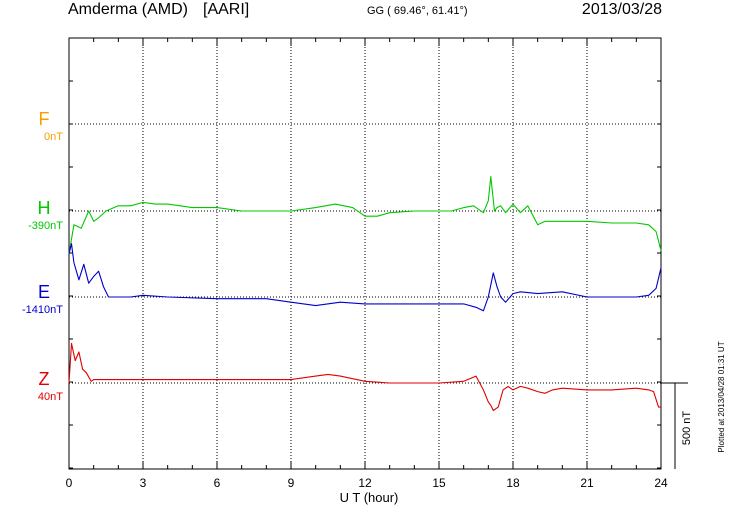 The width and height of the screenshot is (730, 520). What do you see at coordinates (226, 9) in the screenshot?
I see `network-label: [AARI]` at bounding box center [226, 9].